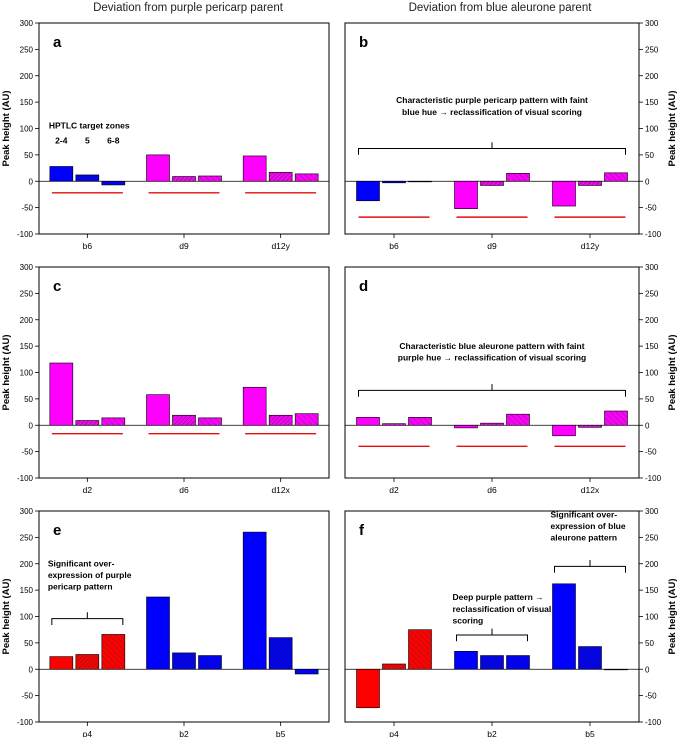  I want to click on category-label: d12y, so click(590, 246).